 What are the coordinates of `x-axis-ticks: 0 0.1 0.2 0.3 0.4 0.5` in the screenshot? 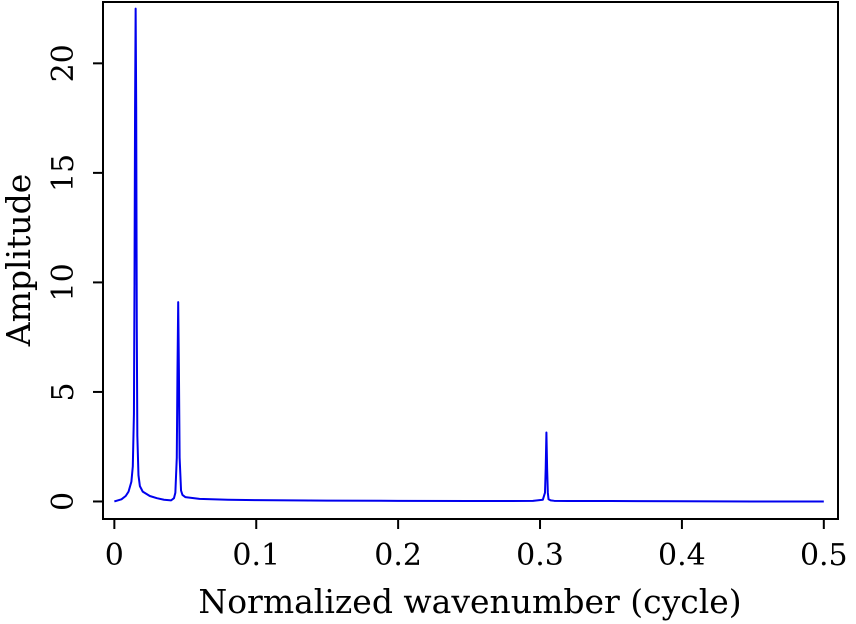 It's located at (476, 546).